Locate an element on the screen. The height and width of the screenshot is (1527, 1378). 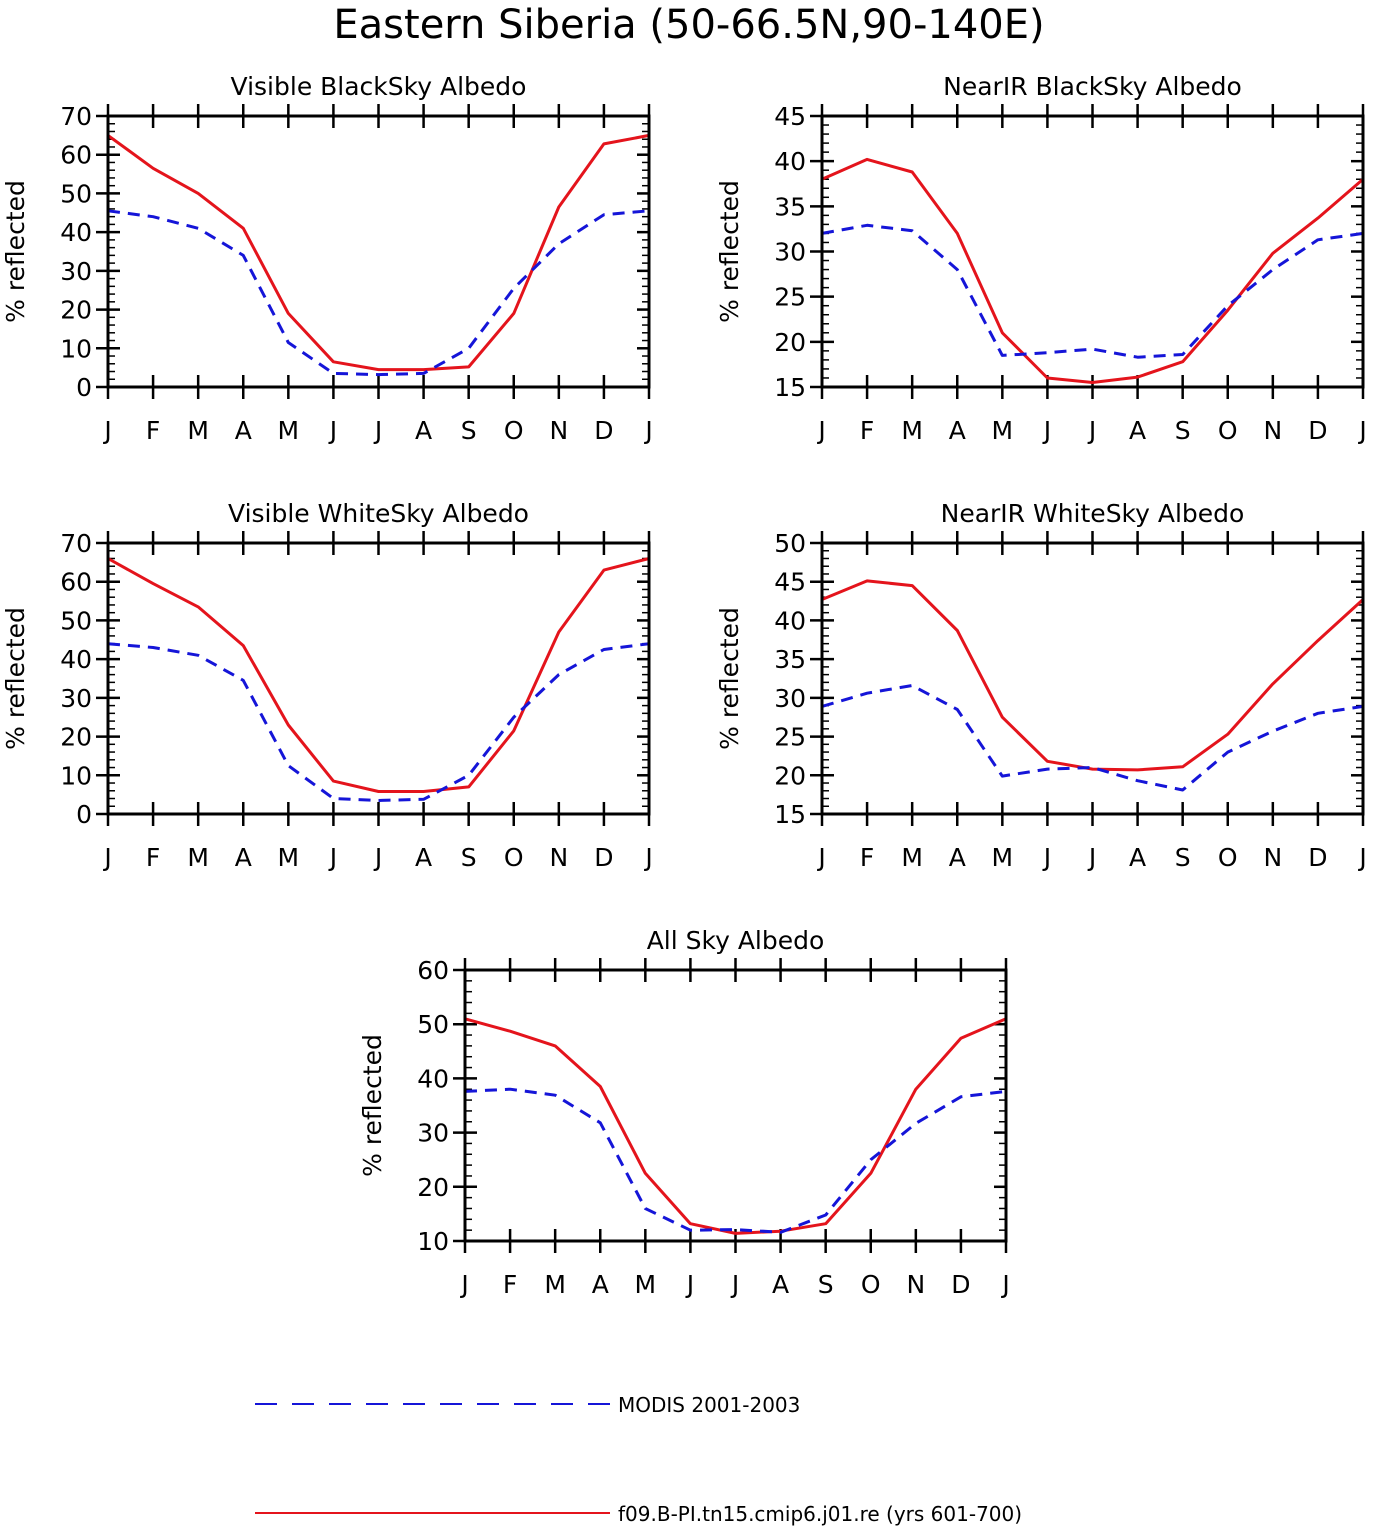
panel-title: All Sky Albedo is located at coordinates (736, 940).